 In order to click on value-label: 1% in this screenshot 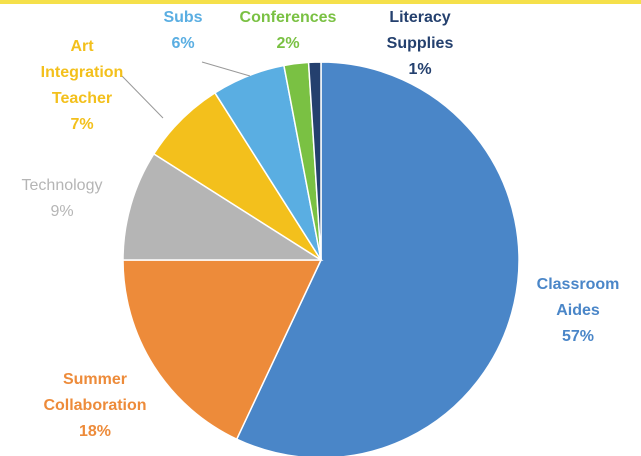, I will do `click(420, 69)`.